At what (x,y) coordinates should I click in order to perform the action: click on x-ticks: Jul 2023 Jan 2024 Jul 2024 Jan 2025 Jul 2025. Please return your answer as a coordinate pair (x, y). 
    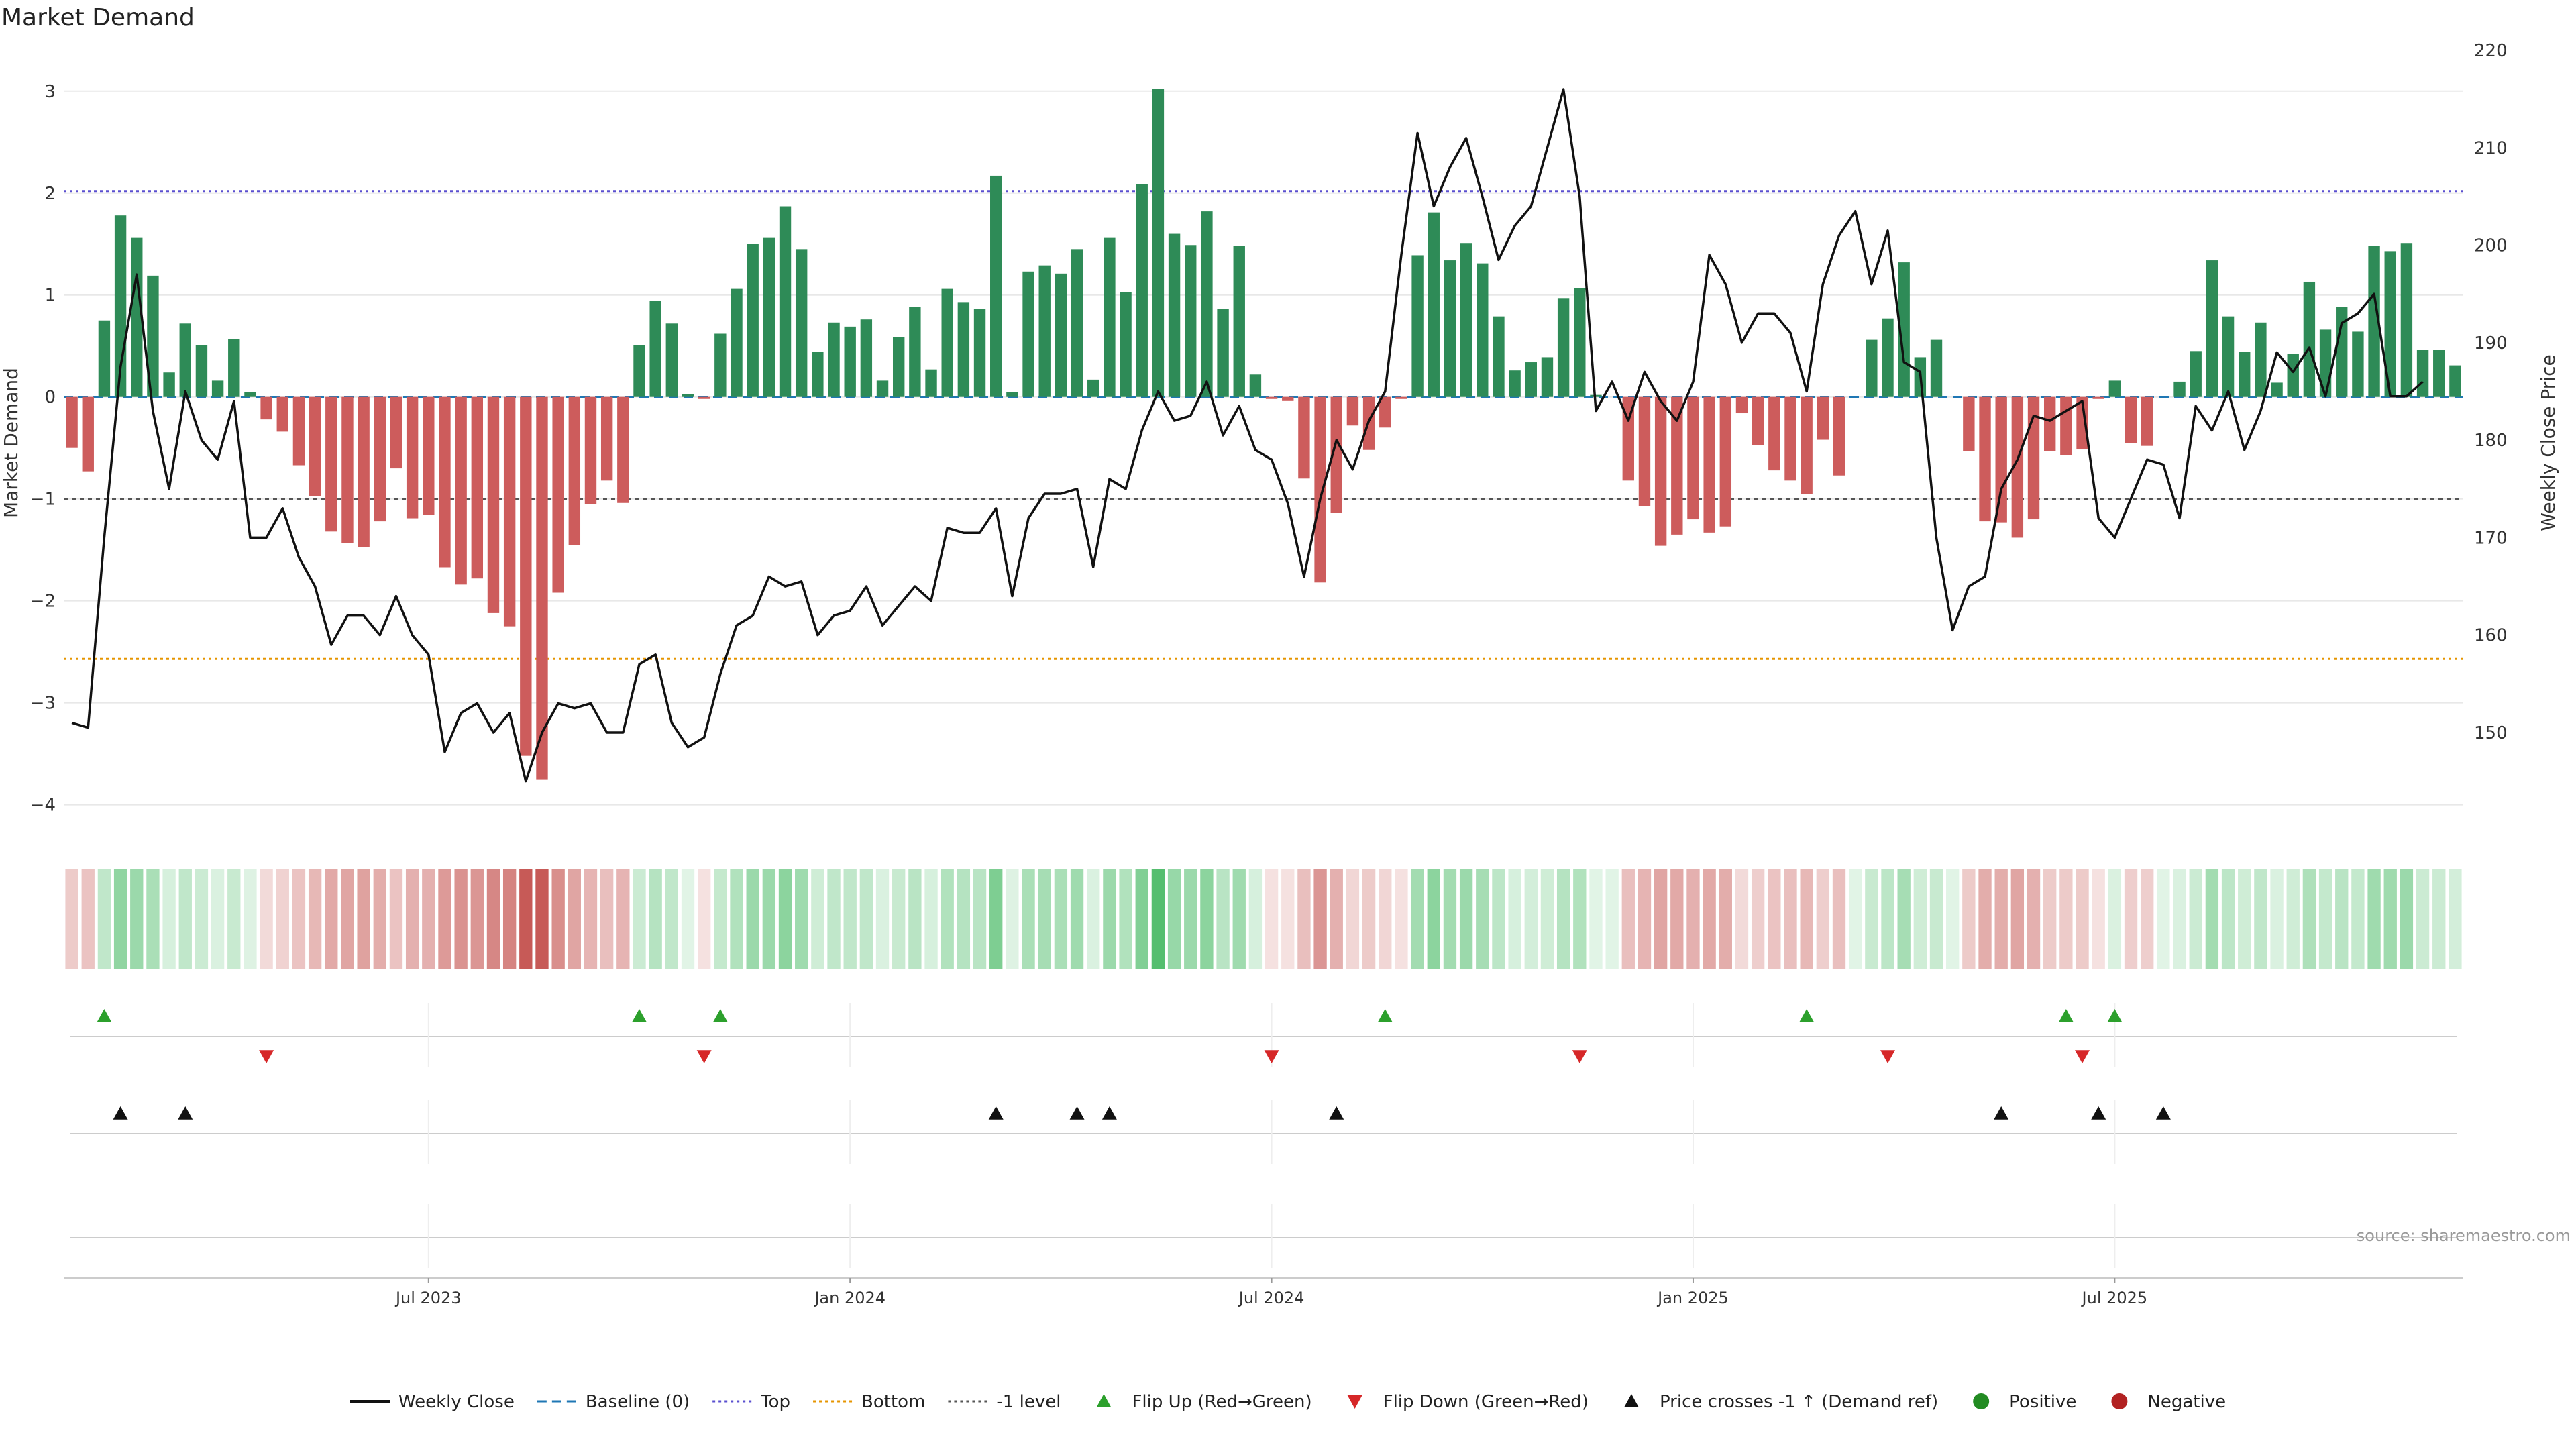
    Looking at the image, I should click on (1263, 1292).